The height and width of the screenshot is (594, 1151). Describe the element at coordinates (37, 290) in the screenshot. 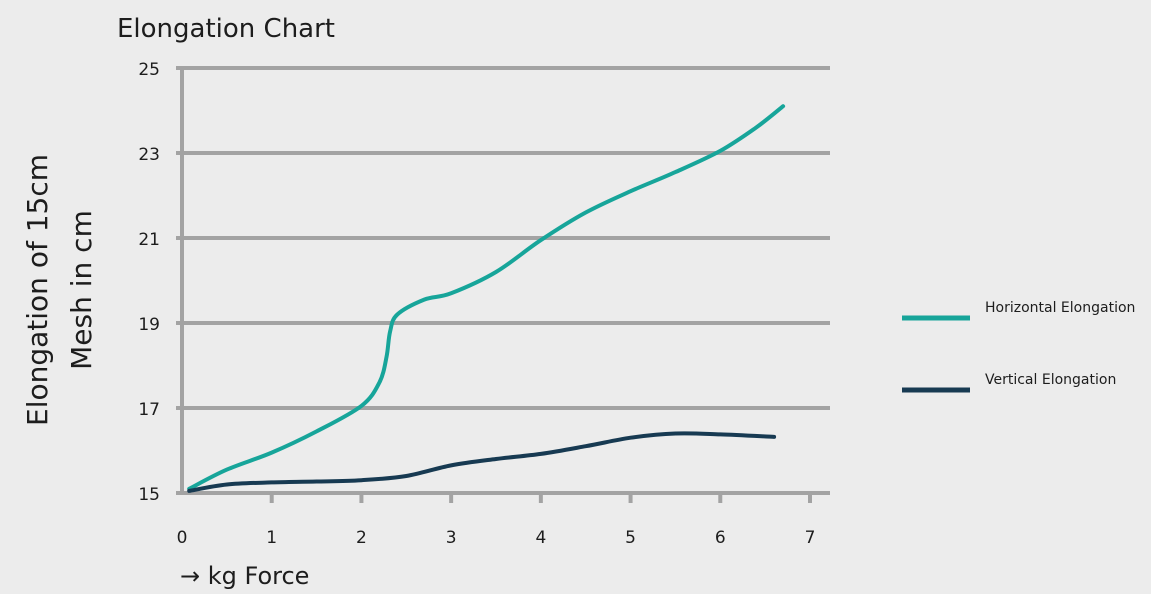

I see `y-axis-label-line: Elongation of 15cm` at that location.